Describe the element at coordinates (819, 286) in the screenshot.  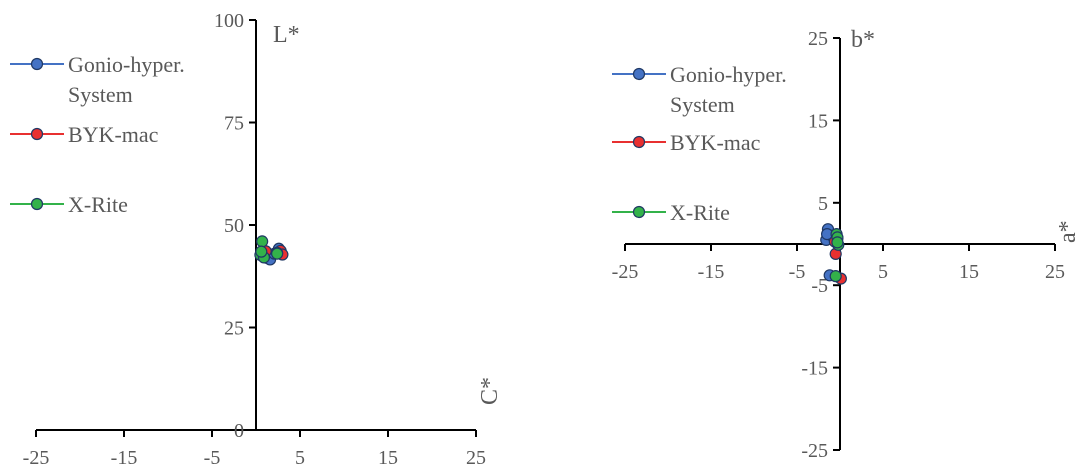
I see `y-tick-label: -5` at that location.